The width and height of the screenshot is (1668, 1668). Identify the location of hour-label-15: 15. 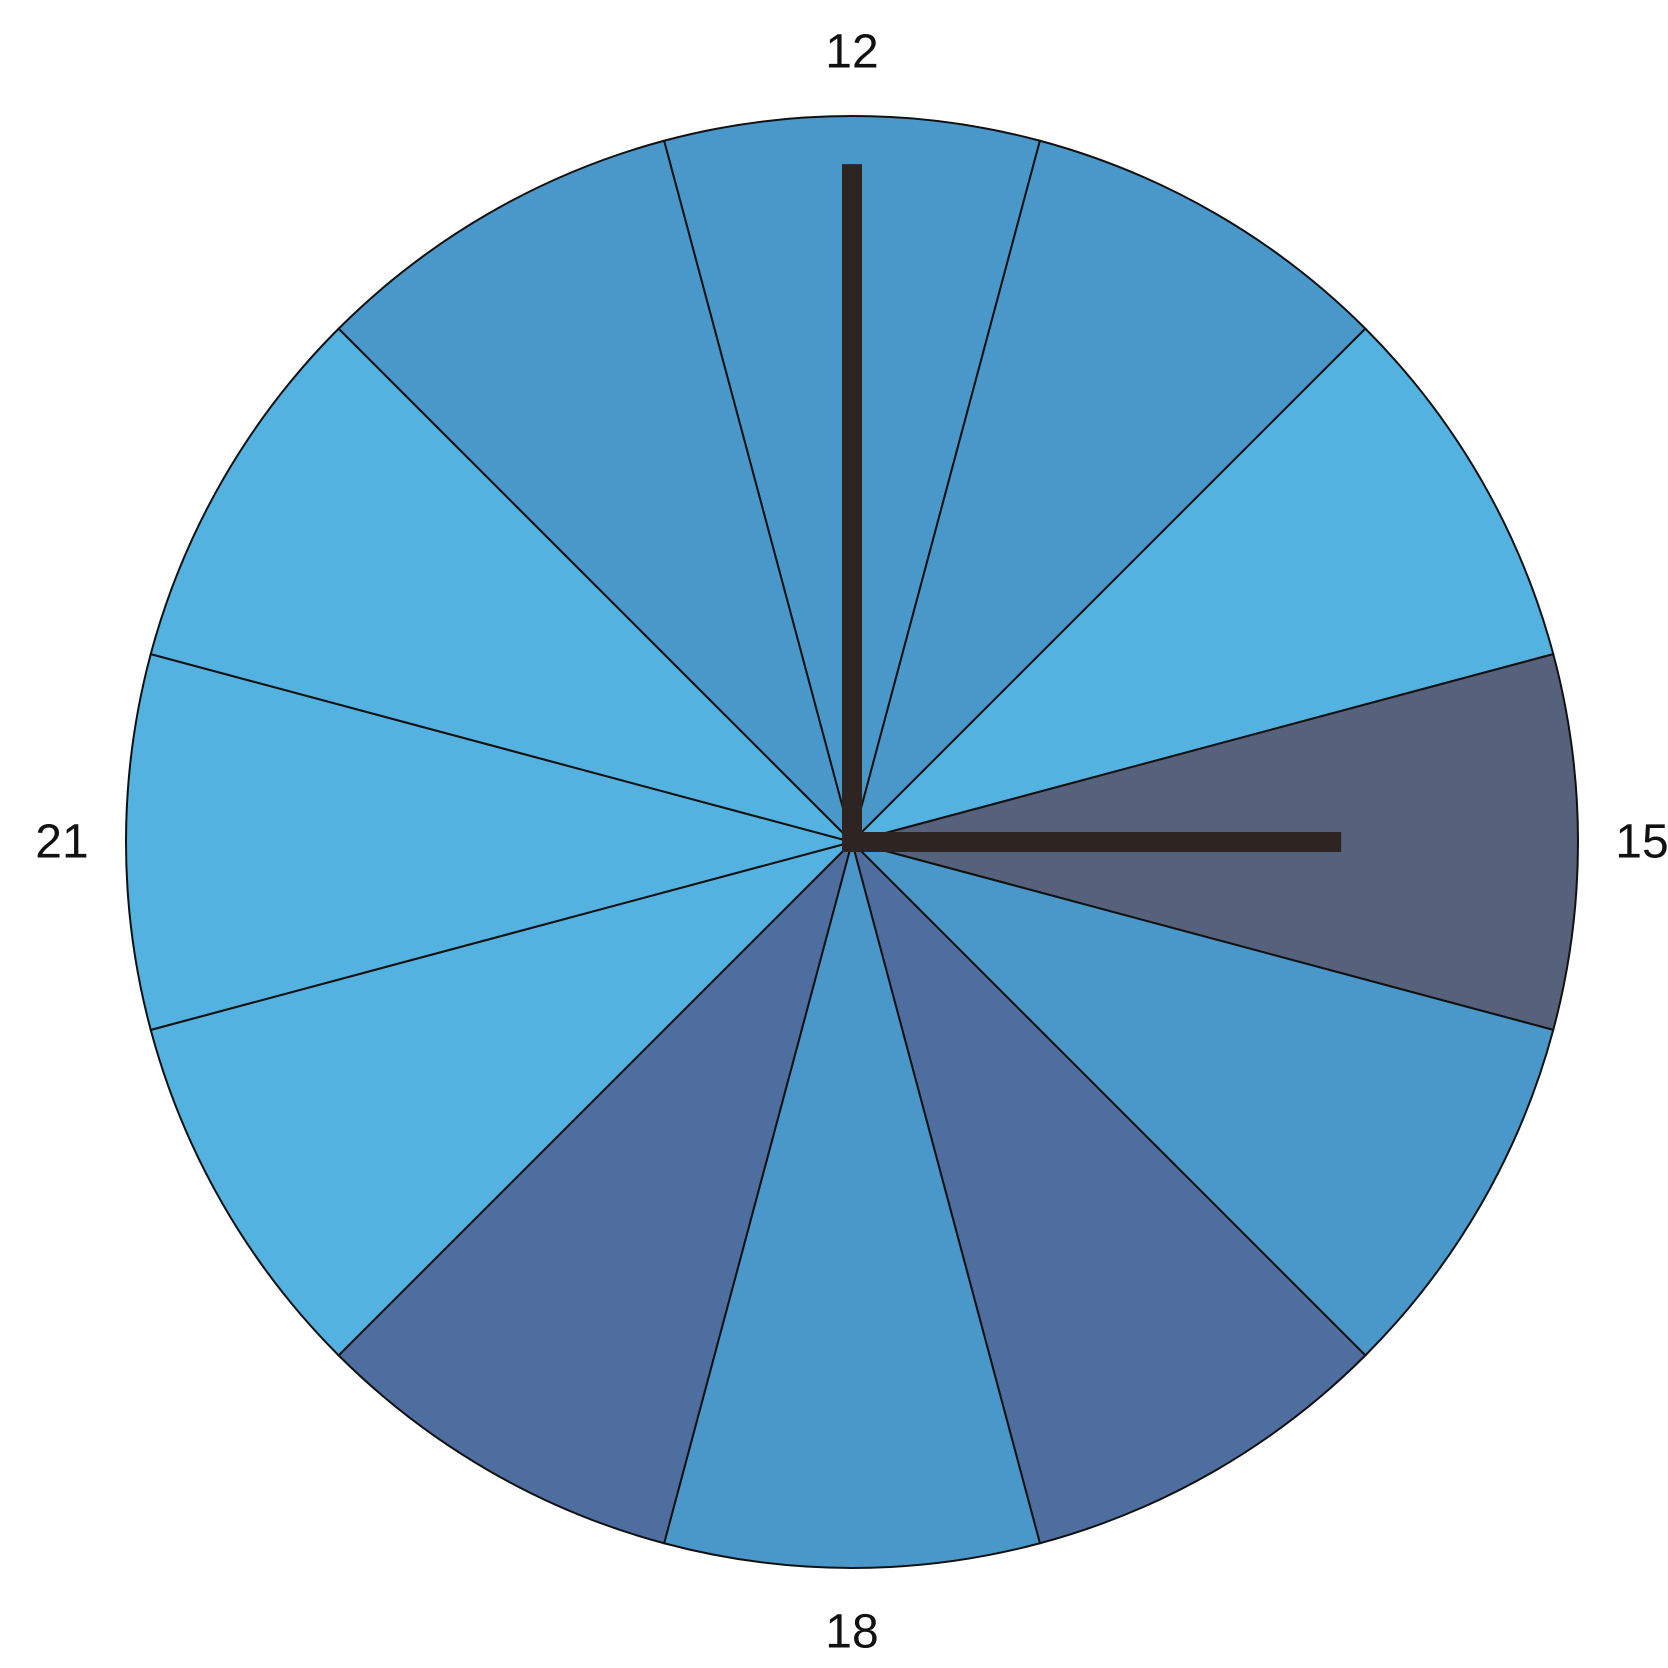
(1641, 842).